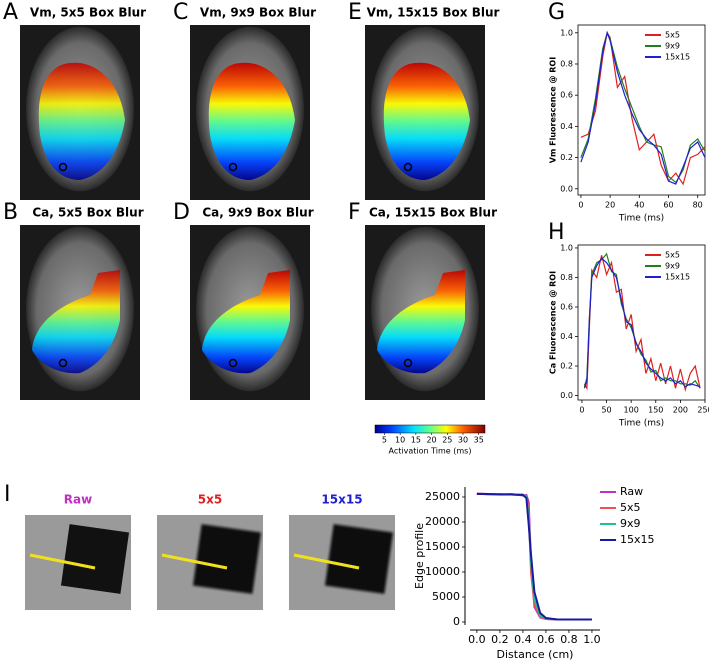 The height and width of the screenshot is (662, 709). Describe the element at coordinates (556, 12) in the screenshot. I see `panel-letter: G` at that location.